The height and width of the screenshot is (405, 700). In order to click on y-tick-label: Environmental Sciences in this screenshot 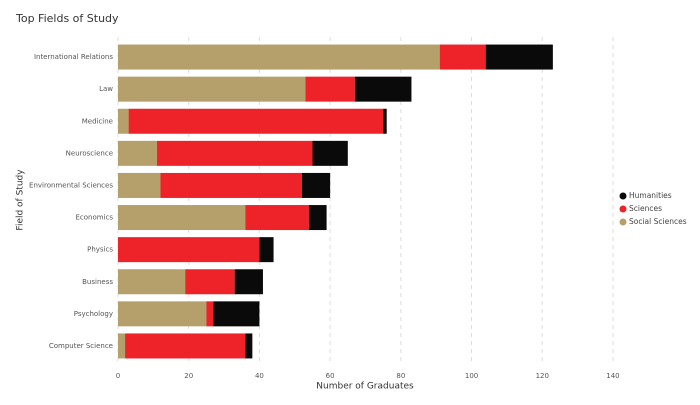, I will do `click(71, 185)`.